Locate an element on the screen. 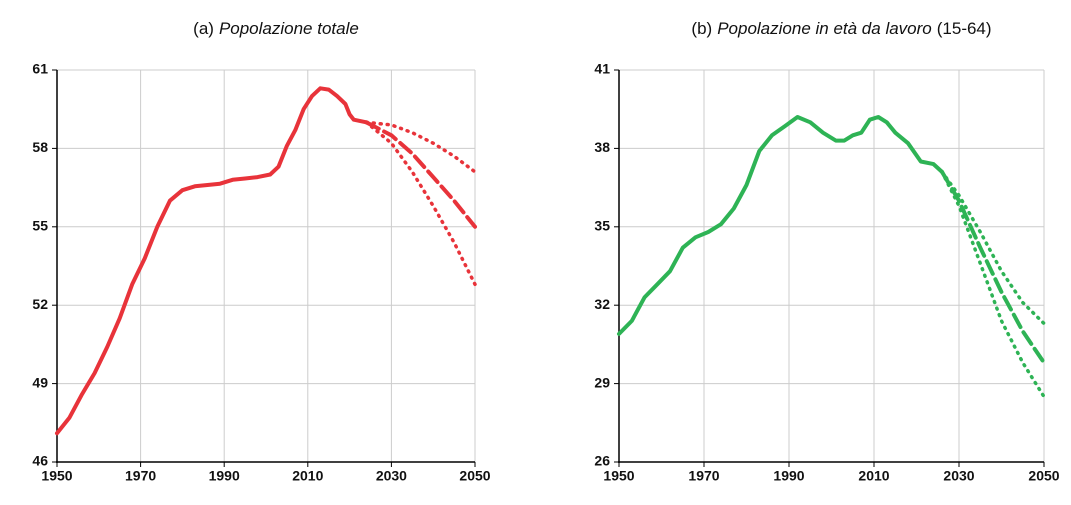 This screenshot has height=505, width=1071. y-tick-label: 52 is located at coordinates (40, 304).